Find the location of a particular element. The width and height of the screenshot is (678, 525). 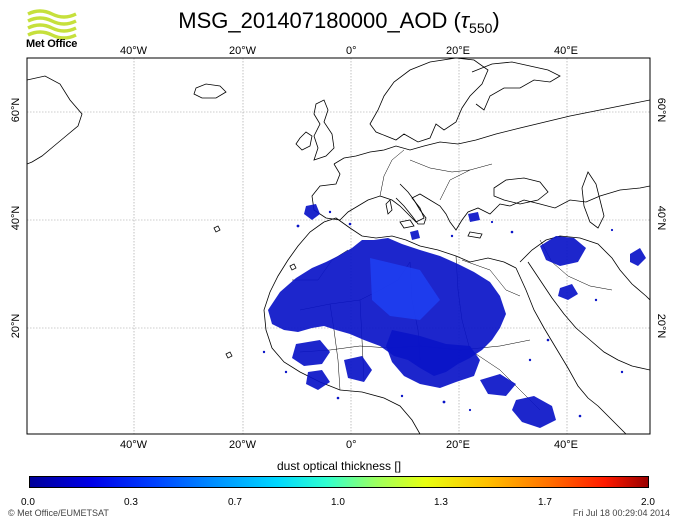

lon-label-bottom: 40°W is located at coordinates (134, 445).